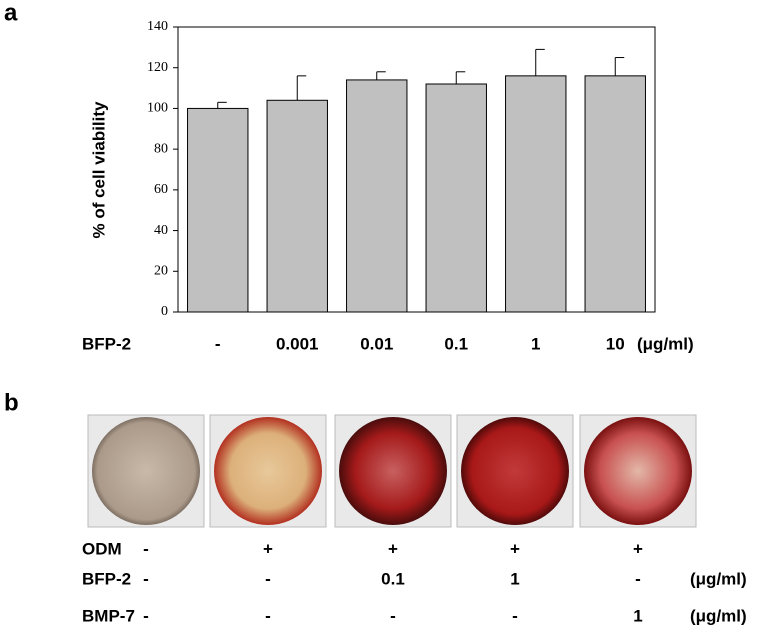 Image resolution: width=783 pixels, height=637 pixels. What do you see at coordinates (218, 343) in the screenshot?
I see `x-tick-label: -` at bounding box center [218, 343].